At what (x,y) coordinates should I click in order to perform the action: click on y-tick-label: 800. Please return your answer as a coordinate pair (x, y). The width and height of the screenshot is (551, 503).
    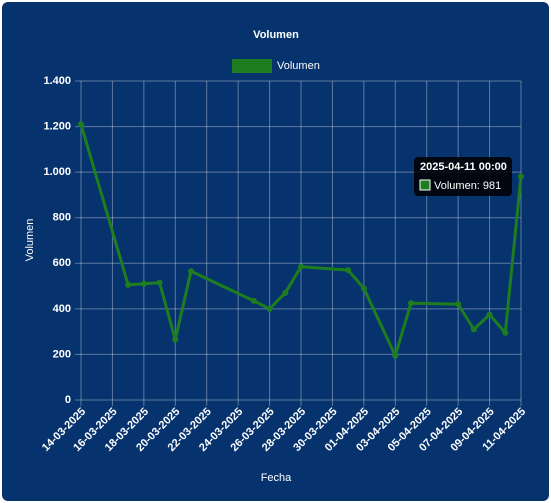
    Looking at the image, I should click on (62, 218).